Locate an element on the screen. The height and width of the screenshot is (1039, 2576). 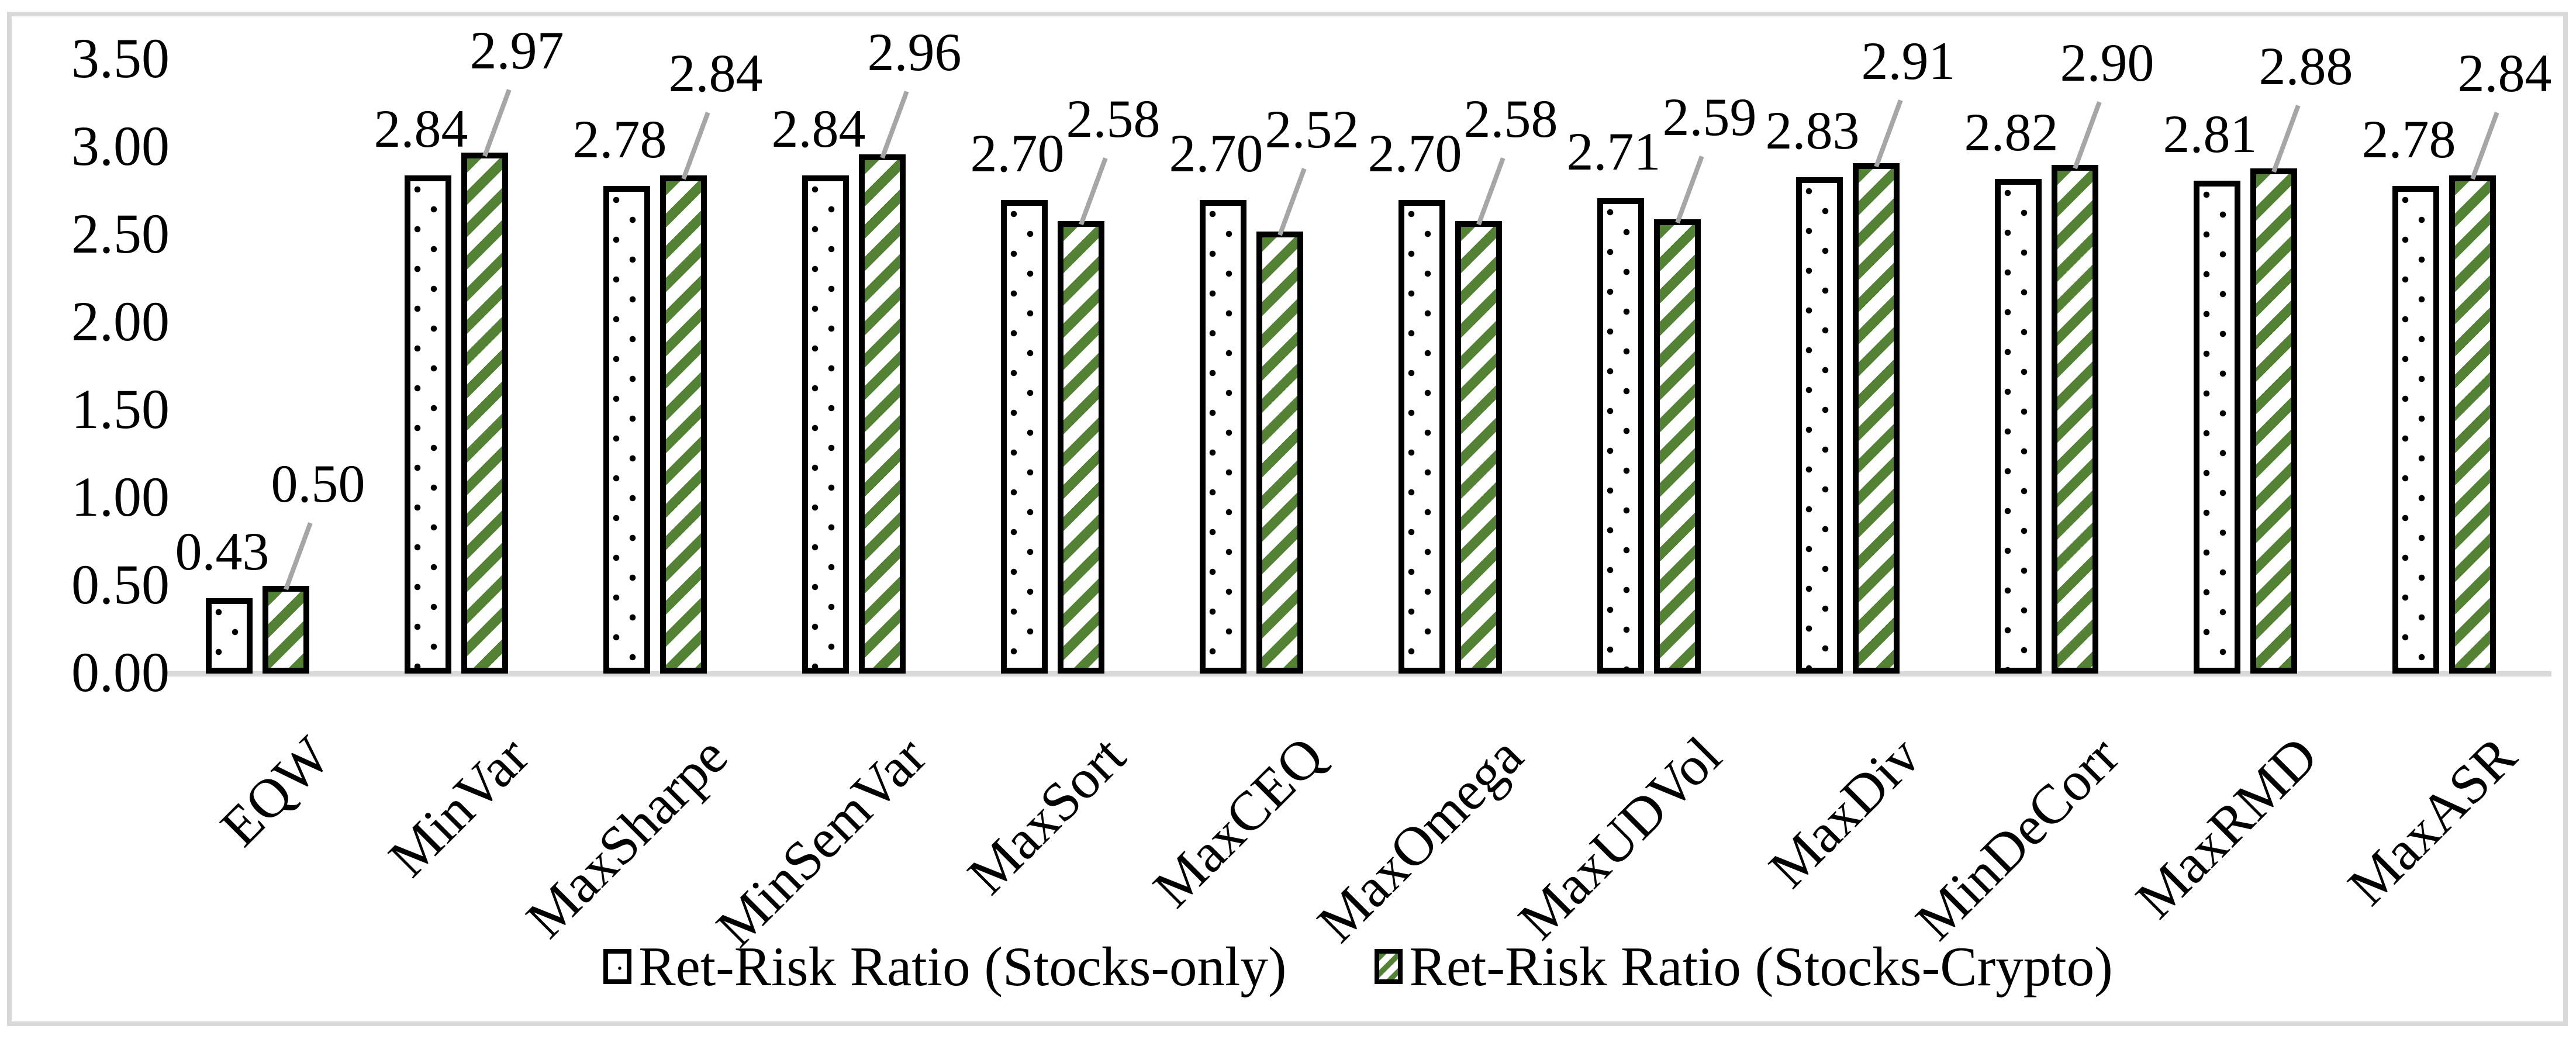
y-axis-tick-label: 0.50 is located at coordinates (120, 585).